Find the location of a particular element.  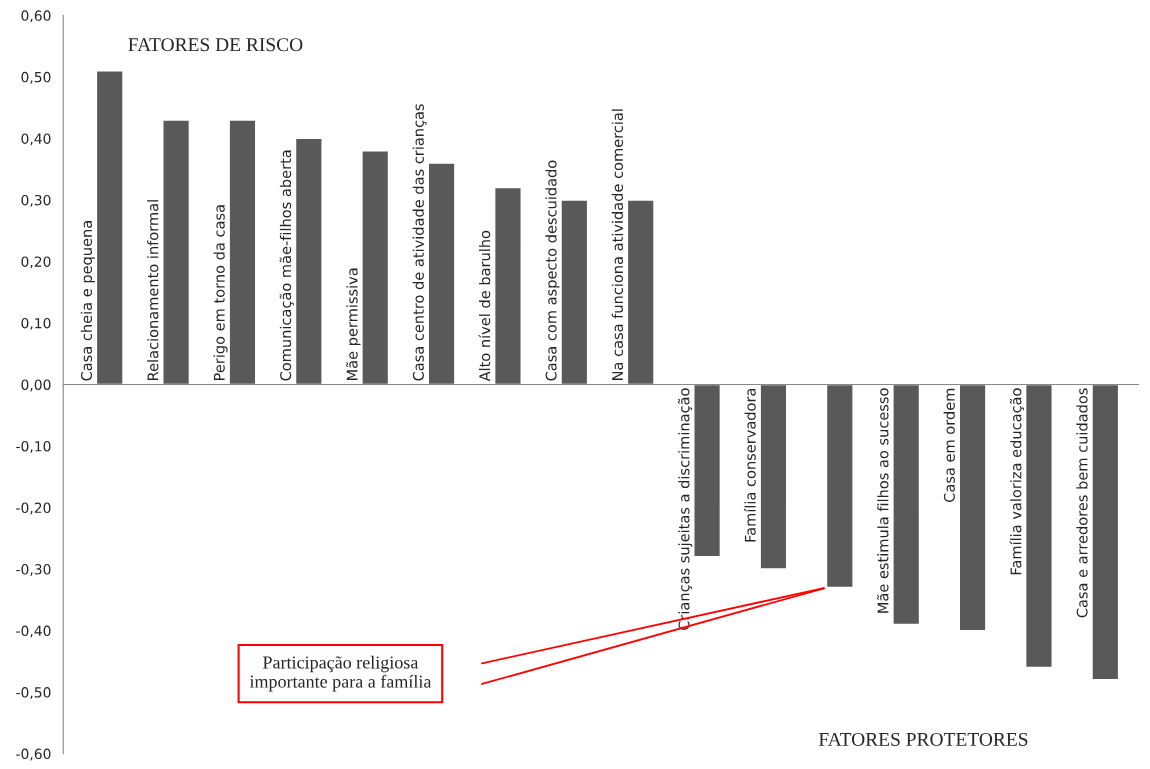

y-tick-label: 0,00 is located at coordinates (36, 385).